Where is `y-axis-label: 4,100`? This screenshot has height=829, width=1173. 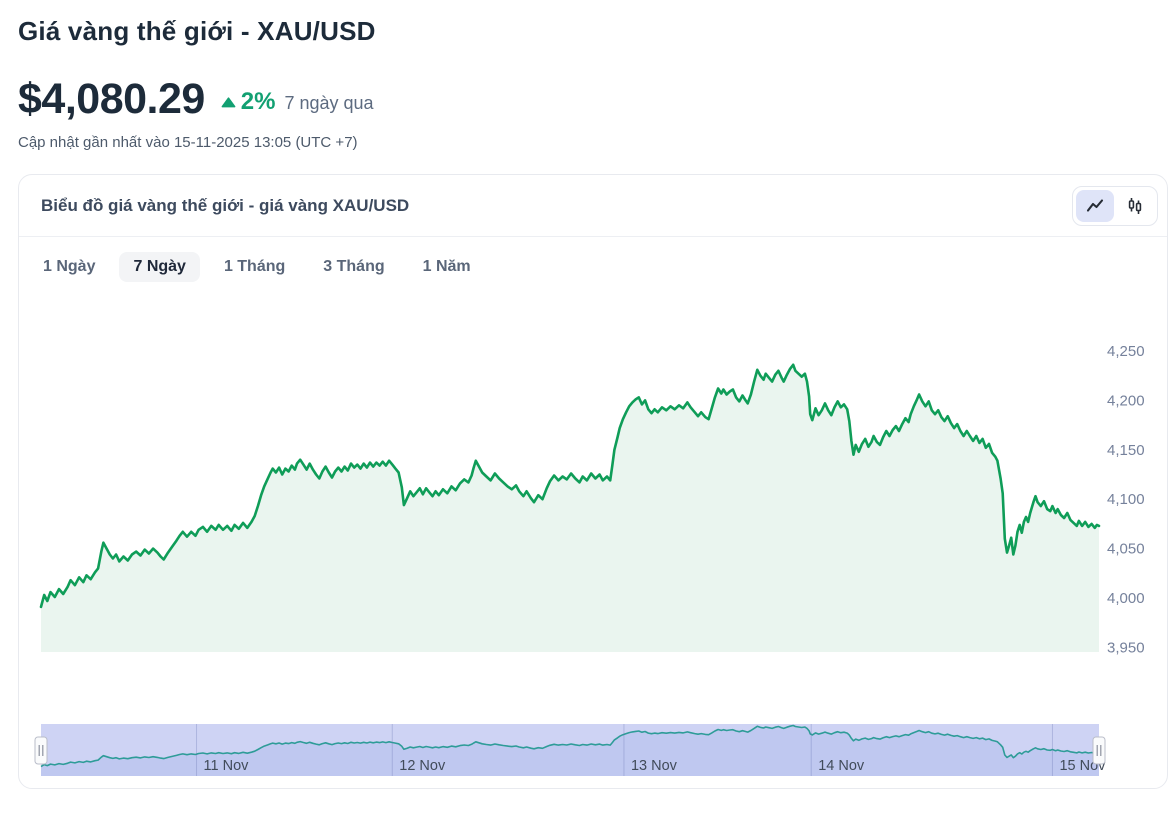 y-axis-label: 4,100 is located at coordinates (1126, 499).